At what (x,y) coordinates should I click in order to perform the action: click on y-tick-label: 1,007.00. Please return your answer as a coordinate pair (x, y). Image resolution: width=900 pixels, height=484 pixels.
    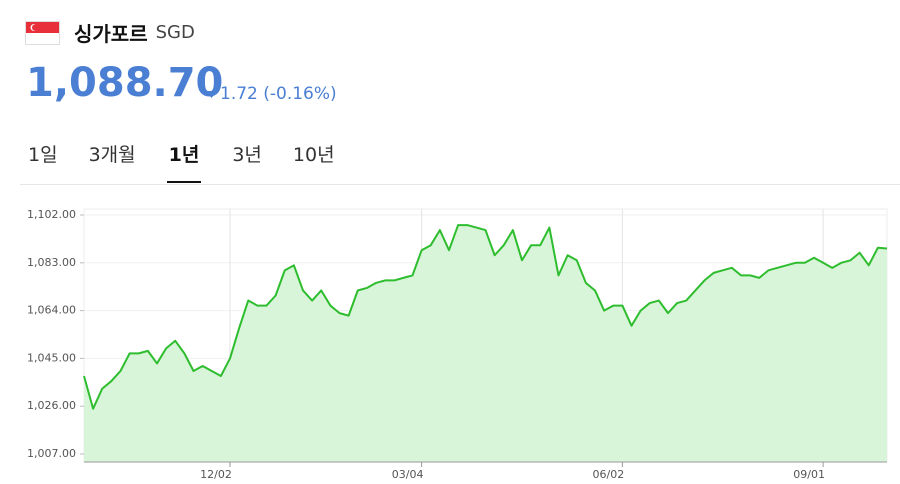
    Looking at the image, I should click on (51, 453).